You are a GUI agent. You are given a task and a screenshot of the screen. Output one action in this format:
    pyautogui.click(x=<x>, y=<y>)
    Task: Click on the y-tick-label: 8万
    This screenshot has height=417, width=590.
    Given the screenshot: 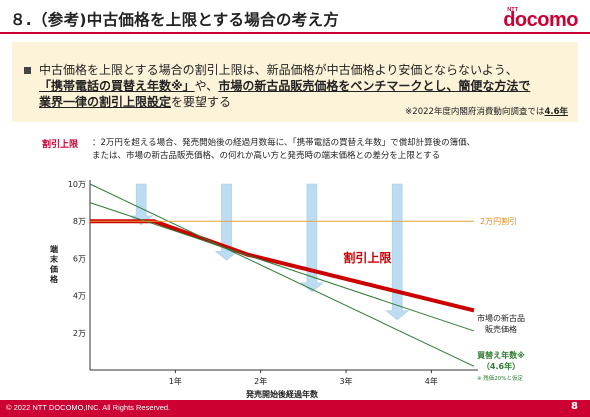 What is the action you would take?
    pyautogui.click(x=79, y=221)
    